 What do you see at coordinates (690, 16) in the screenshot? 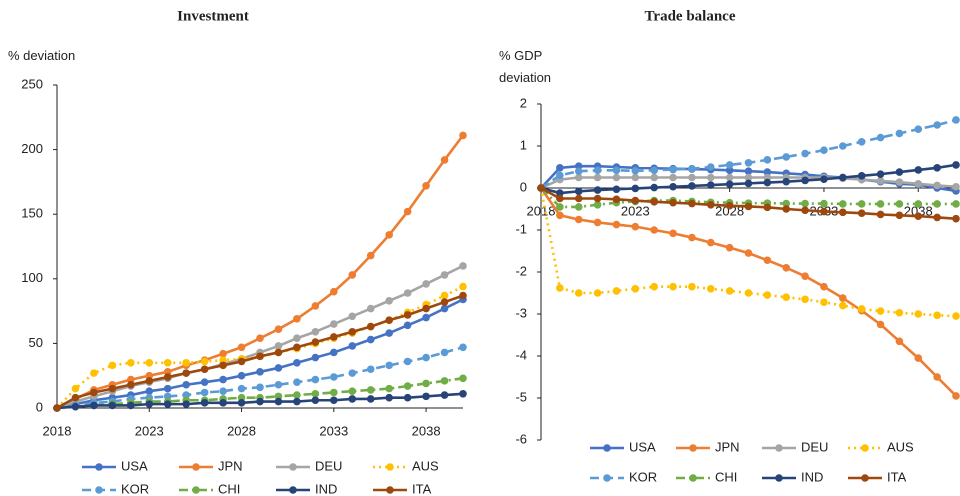
I see `chart-title: Trade balance` at bounding box center [690, 16].